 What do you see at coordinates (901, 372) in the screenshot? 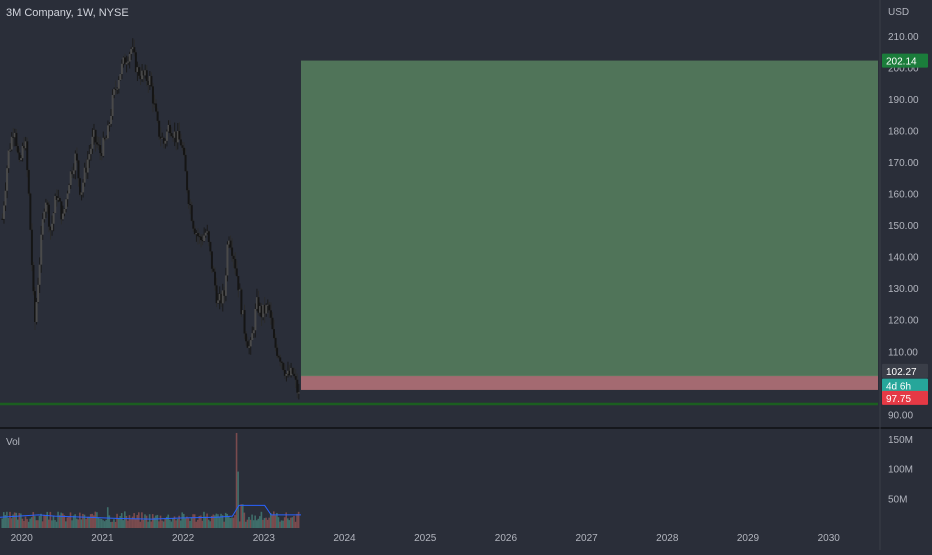
I see `current-price-badge: 102.27` at bounding box center [901, 372].